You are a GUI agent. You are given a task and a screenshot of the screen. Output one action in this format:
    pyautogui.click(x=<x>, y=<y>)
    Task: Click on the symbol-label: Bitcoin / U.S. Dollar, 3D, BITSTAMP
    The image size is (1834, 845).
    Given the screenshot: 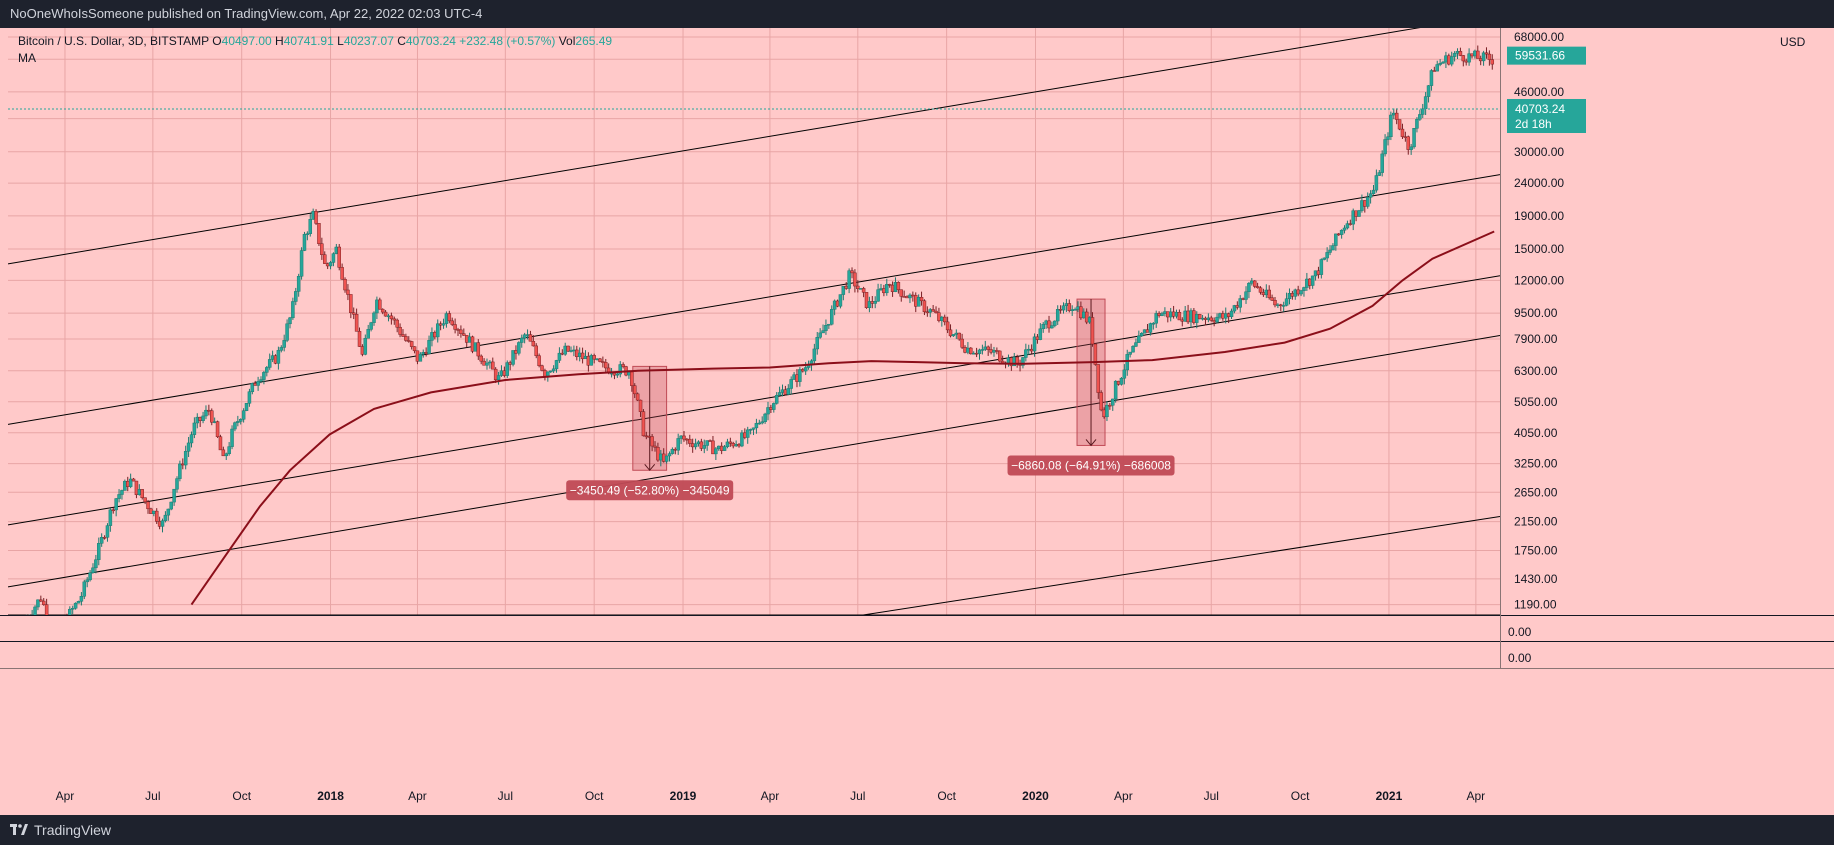 What is the action you would take?
    pyautogui.click(x=113, y=41)
    